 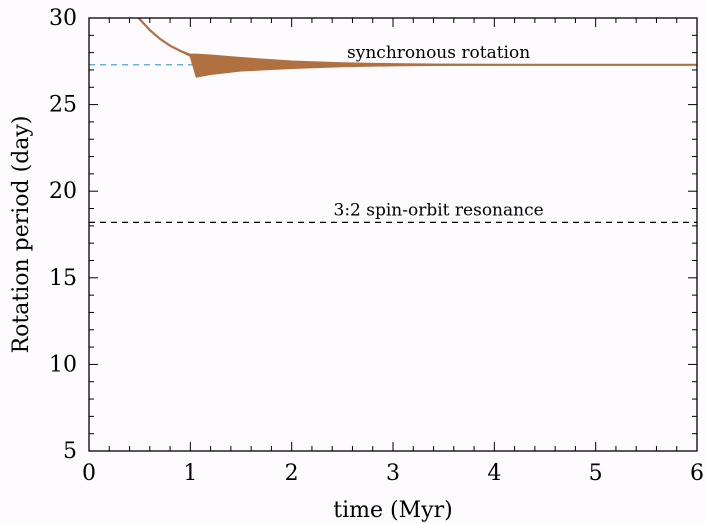 I want to click on y-tick-label: 25, so click(x=63, y=105).